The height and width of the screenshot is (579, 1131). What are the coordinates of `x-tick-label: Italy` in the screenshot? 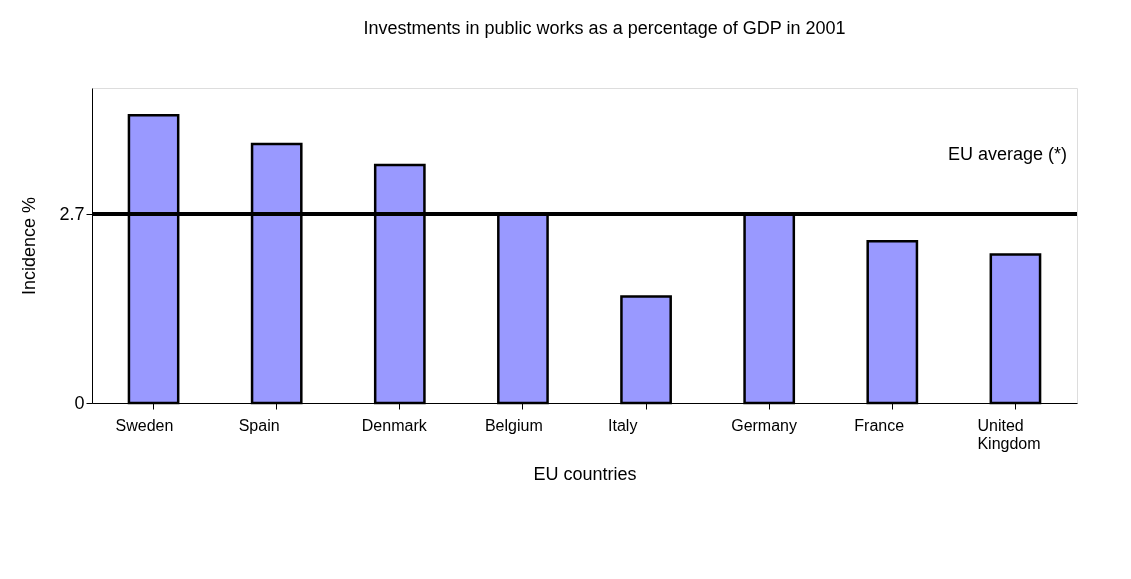 It's located at (623, 425).